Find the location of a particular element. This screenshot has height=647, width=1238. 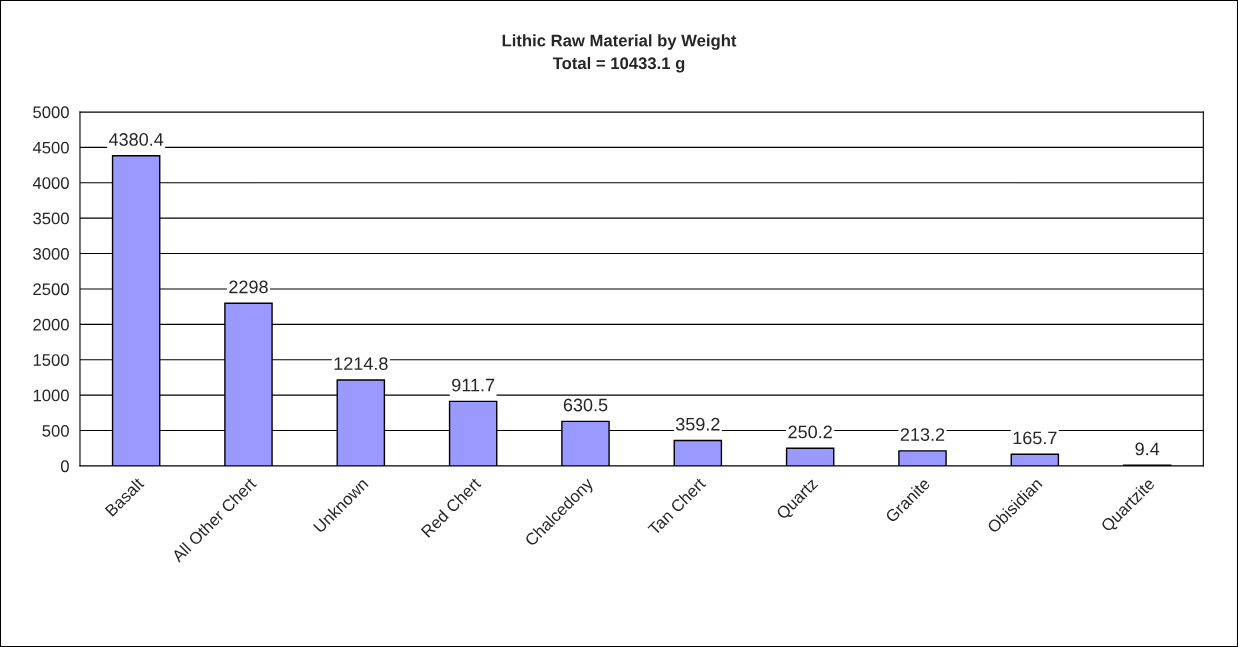

data-label: 250.2 is located at coordinates (810, 432).